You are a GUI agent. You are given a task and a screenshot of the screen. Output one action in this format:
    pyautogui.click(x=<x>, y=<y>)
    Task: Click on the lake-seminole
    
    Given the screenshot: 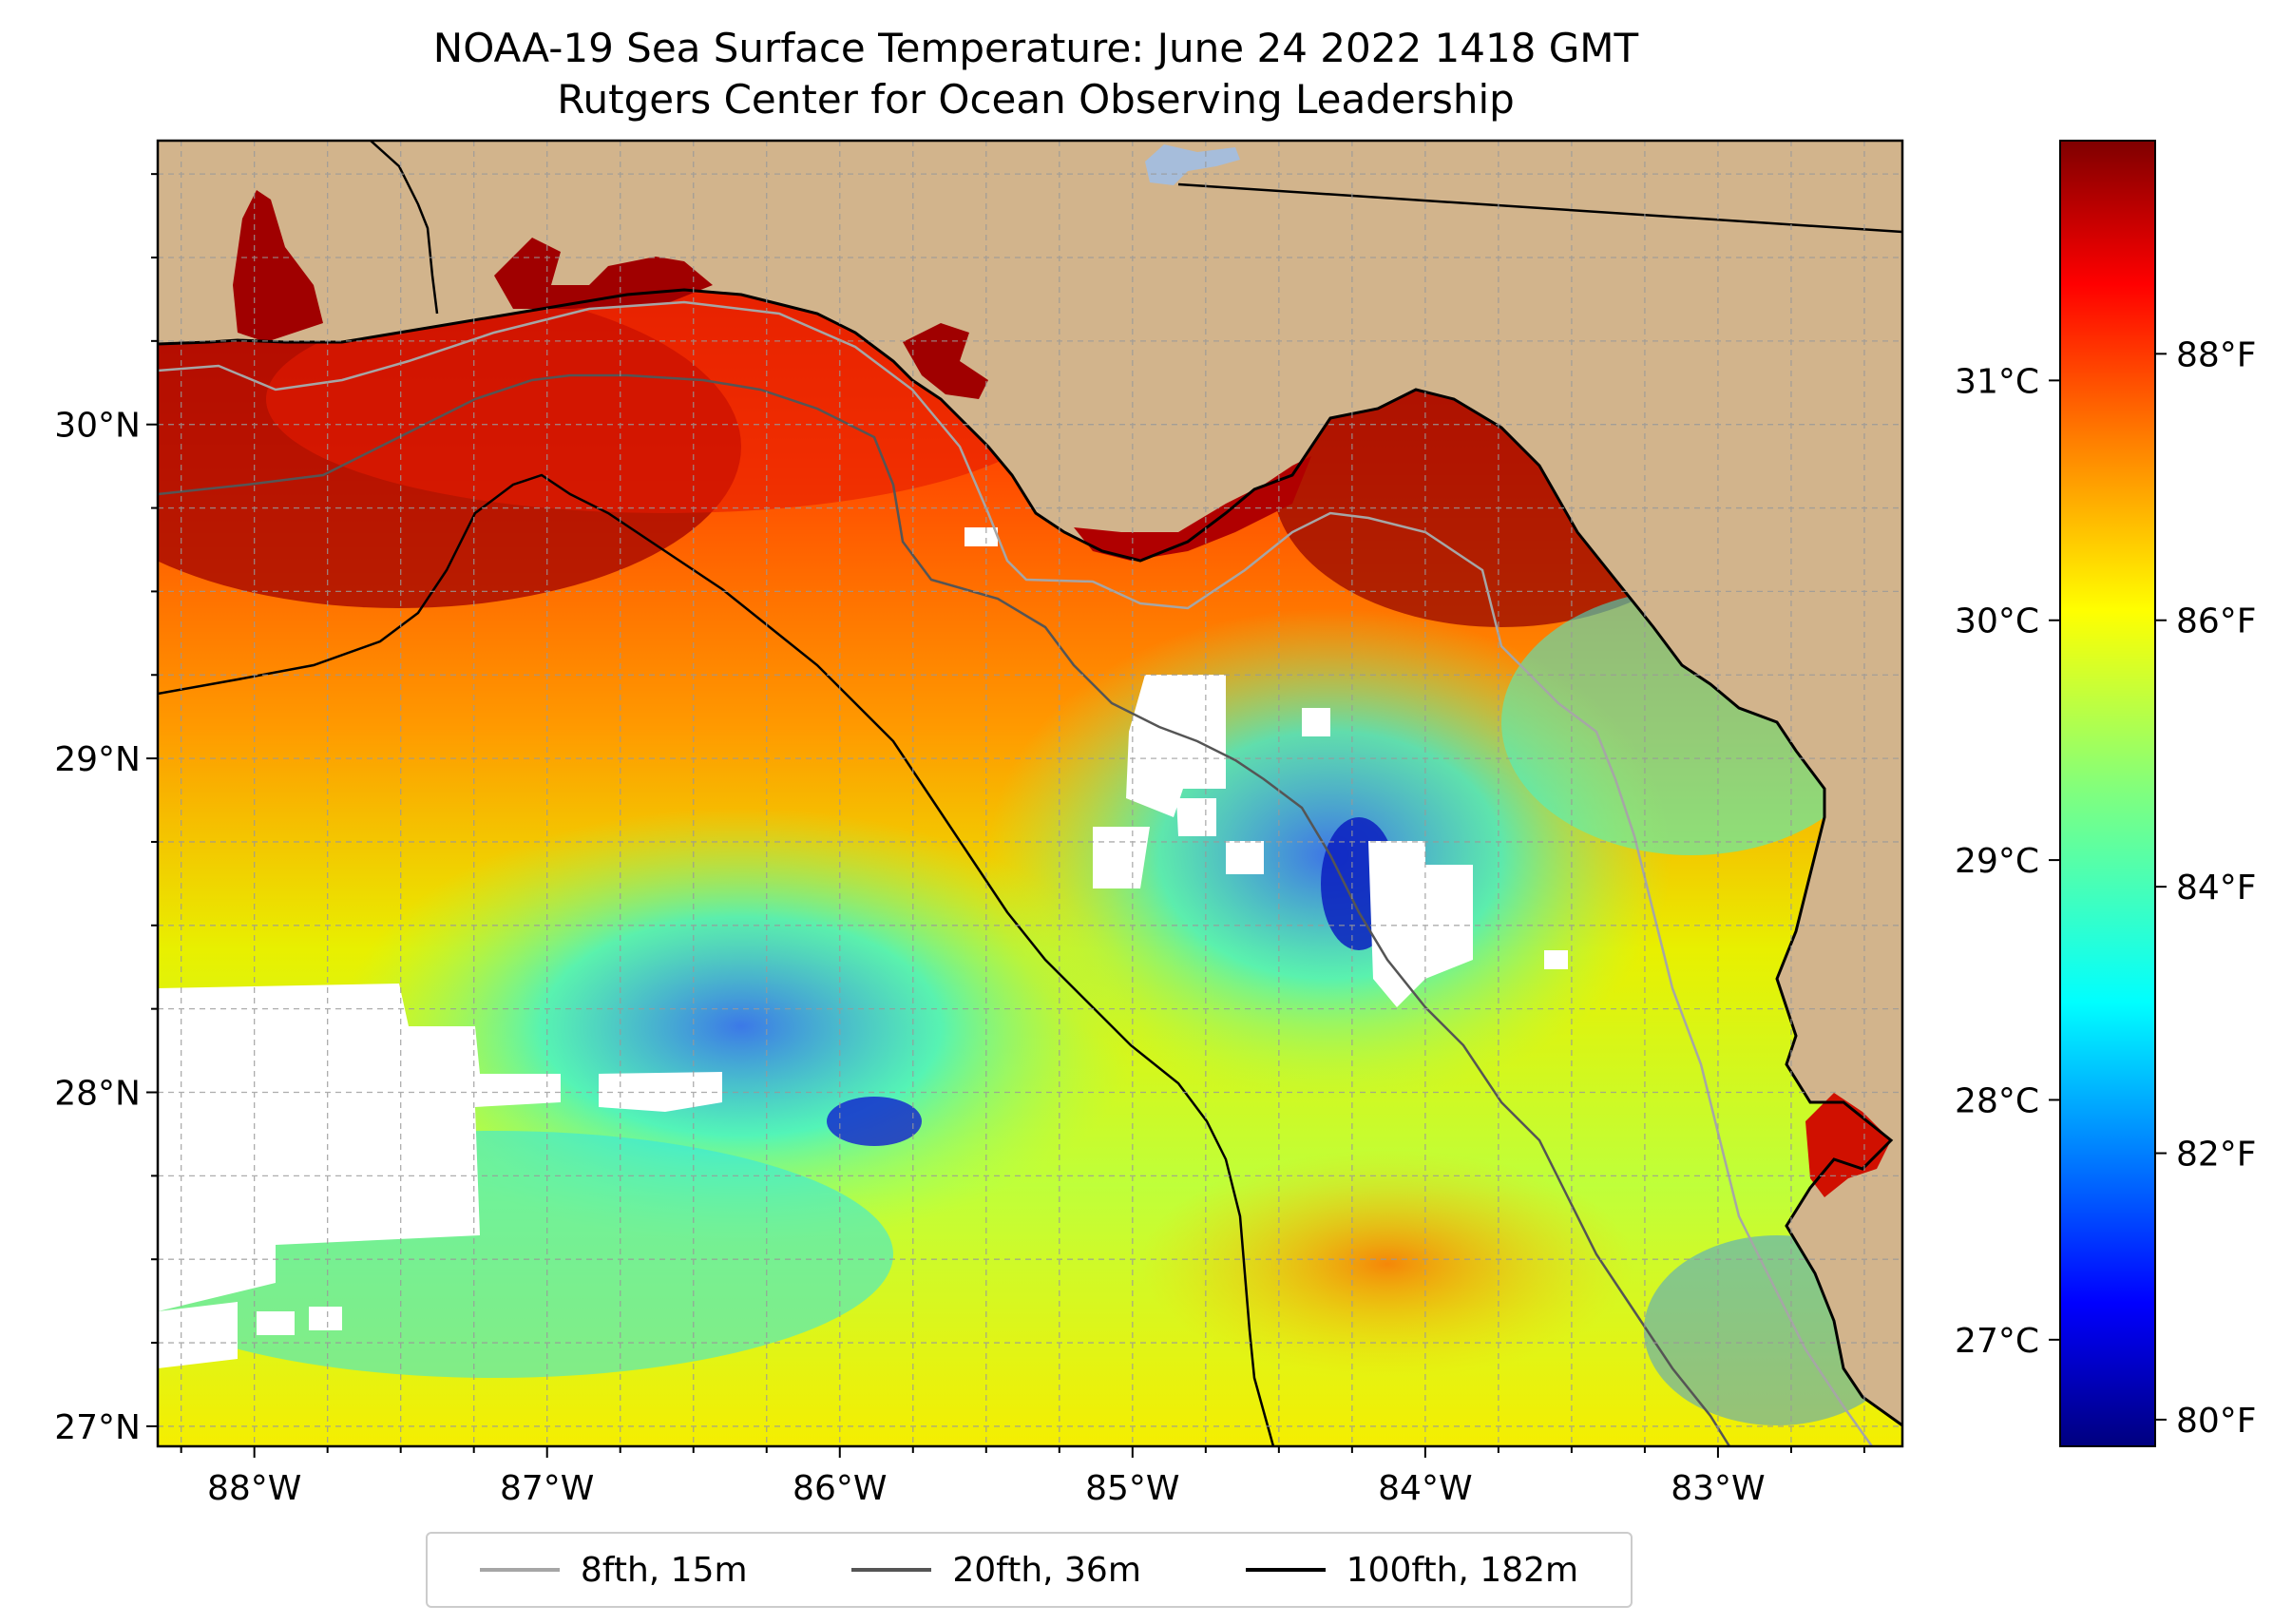 What is the action you would take?
    pyautogui.click(x=1192, y=164)
    